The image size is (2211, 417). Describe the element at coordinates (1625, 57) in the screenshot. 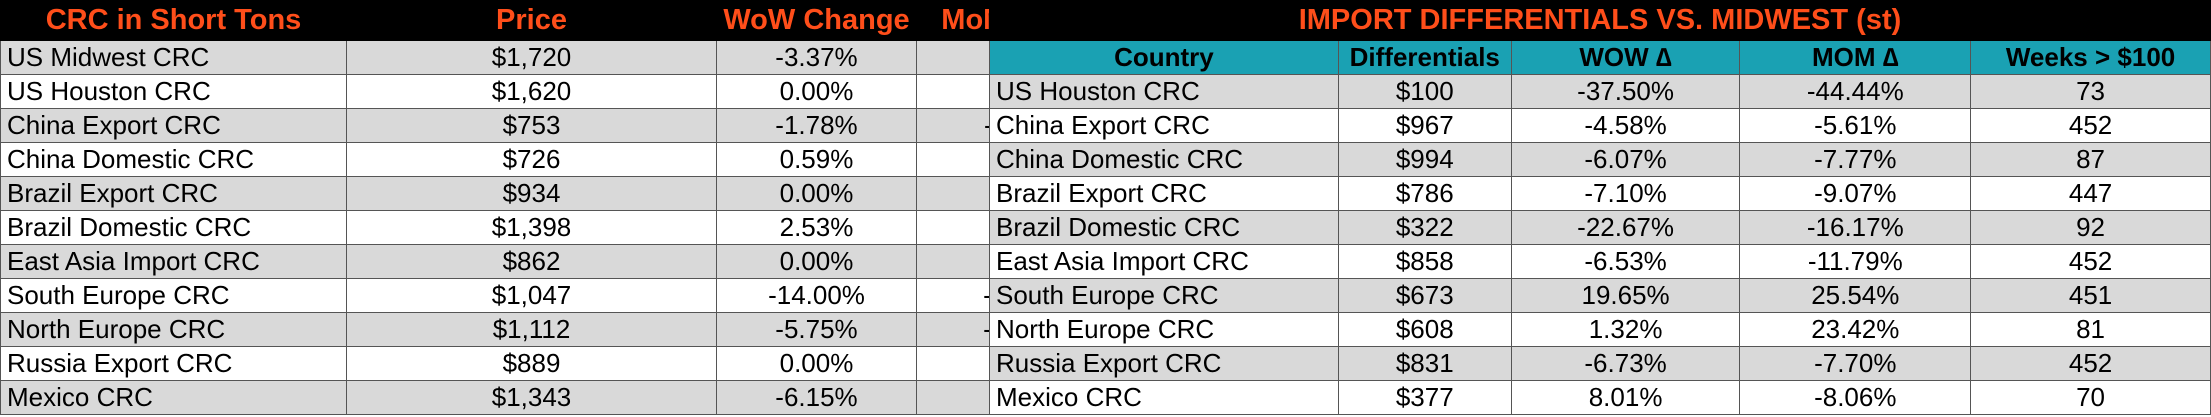

I see `differentials-header-wow: WOW ∆` at that location.